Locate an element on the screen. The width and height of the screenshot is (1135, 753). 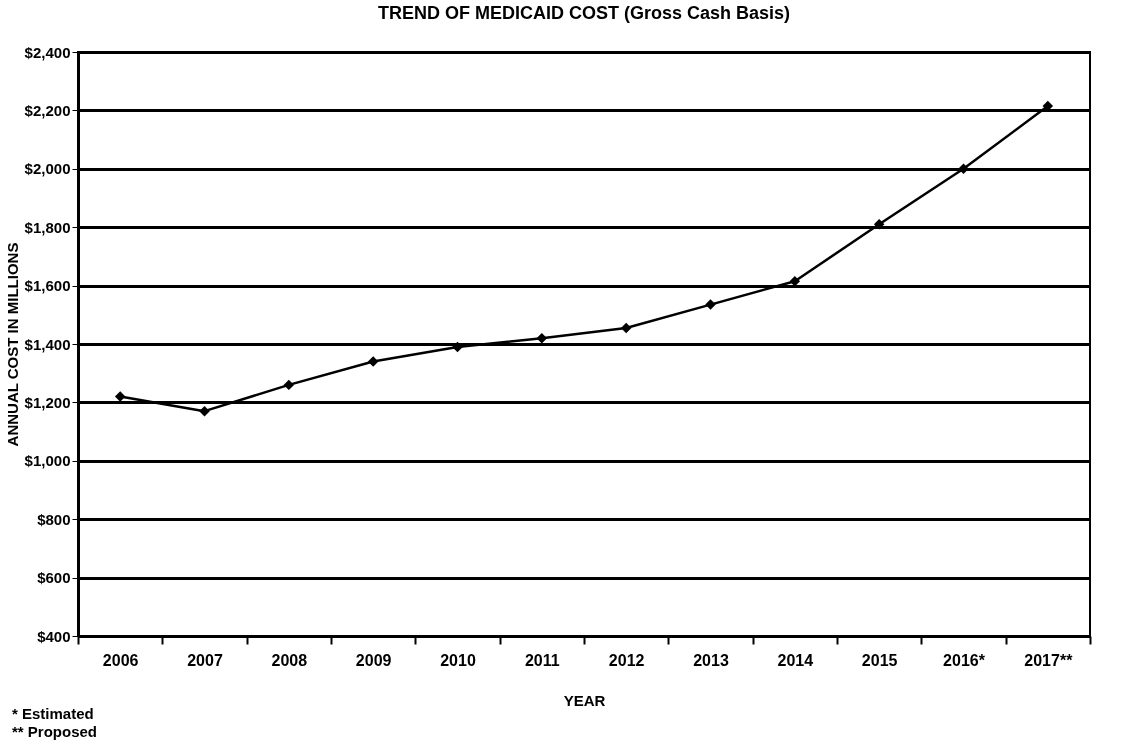
x-tick-label: 2016* is located at coordinates (964, 660).